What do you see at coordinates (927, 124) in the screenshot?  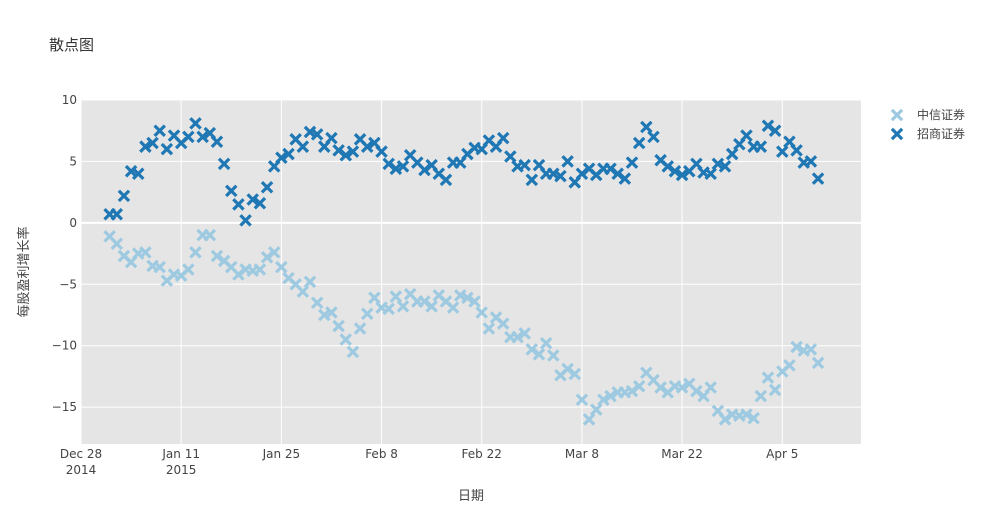 I see `legend: 中信证券 招商证券` at bounding box center [927, 124].